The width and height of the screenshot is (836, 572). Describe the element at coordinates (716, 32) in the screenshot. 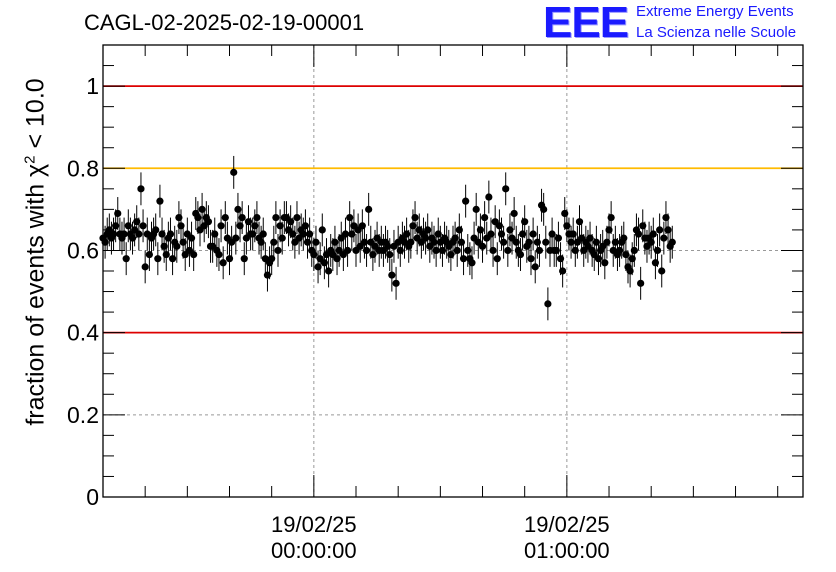

I see `logo-line-2: La Scienza nelle Scuole` at that location.